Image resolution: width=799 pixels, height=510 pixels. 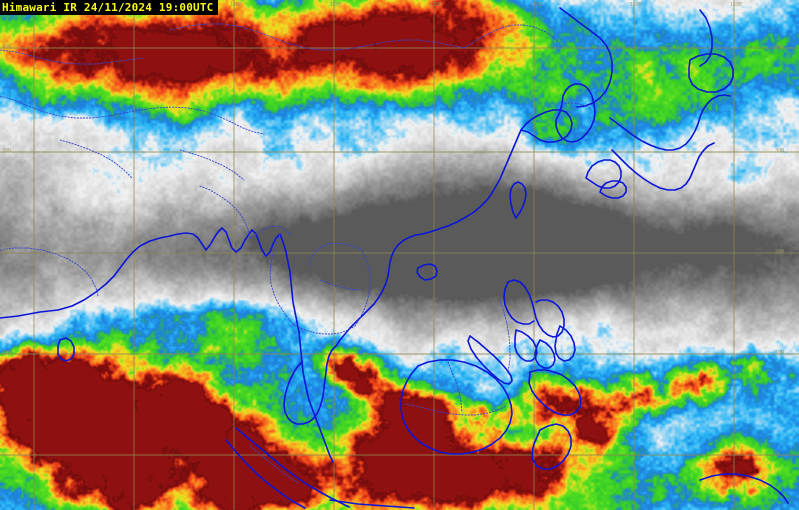 I want to click on graticule-label: 140E, so click(x=536, y=5).